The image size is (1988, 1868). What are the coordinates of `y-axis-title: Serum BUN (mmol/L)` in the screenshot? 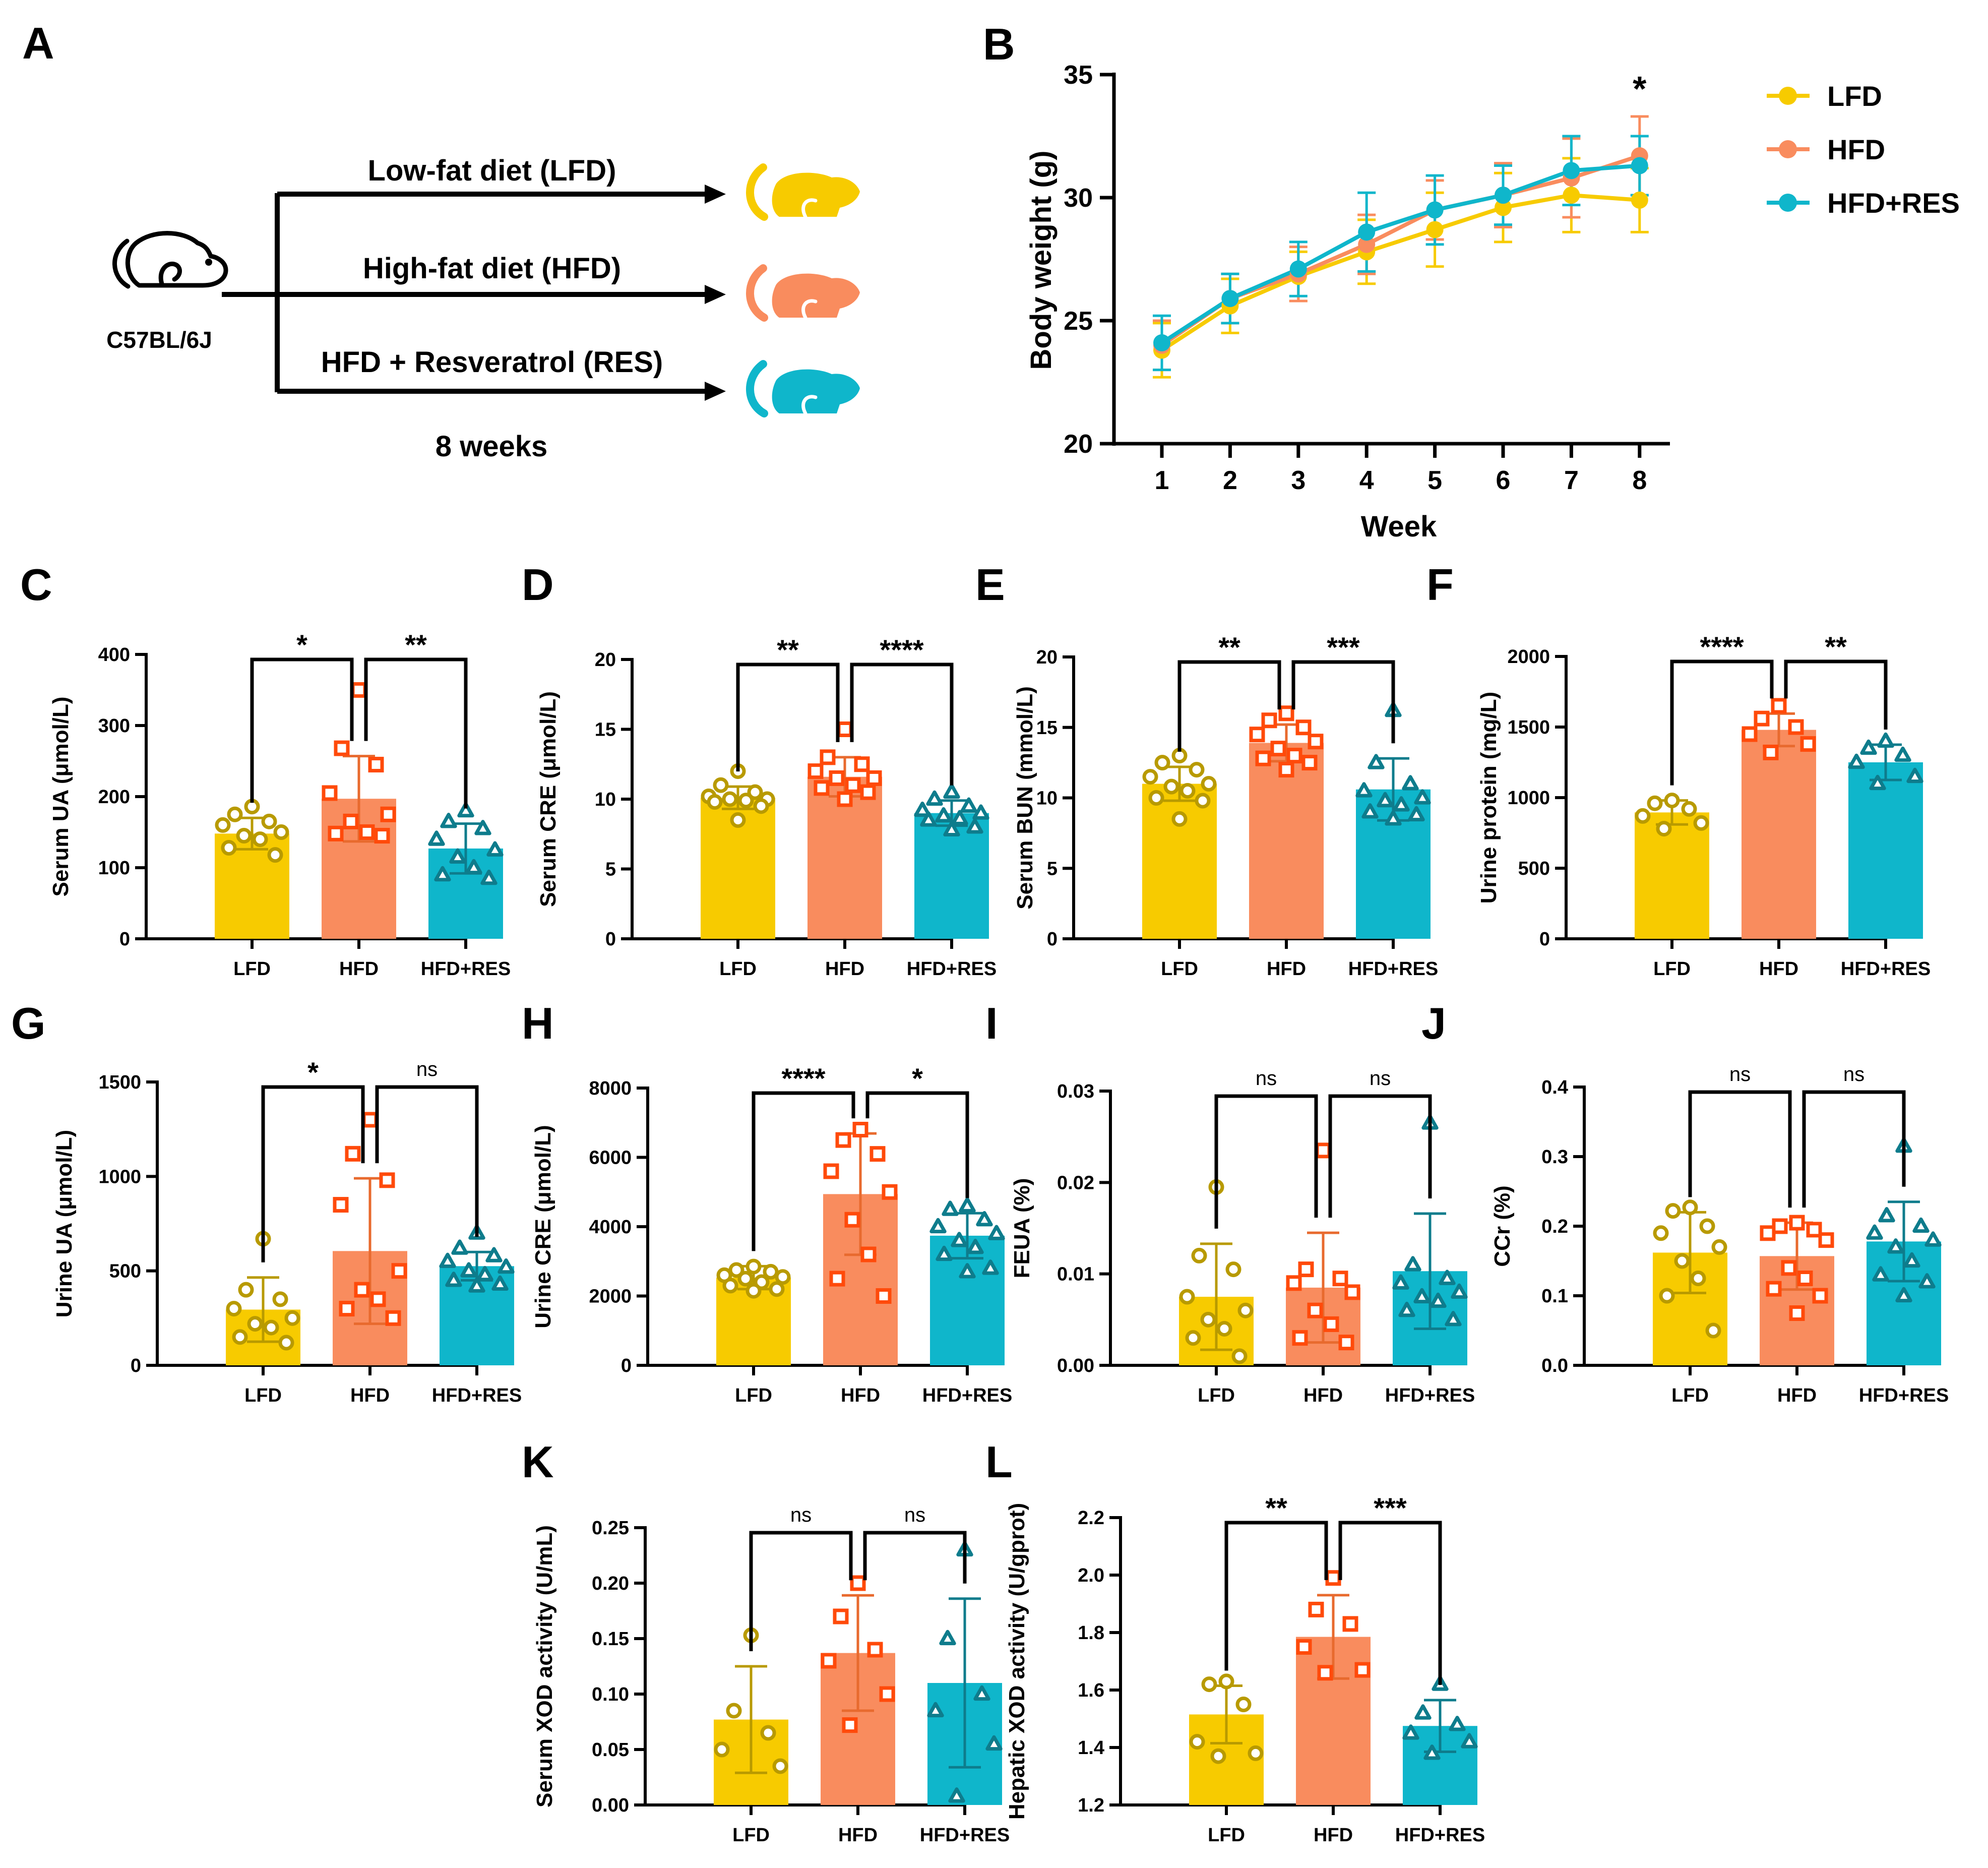 It's located at (1025, 797).